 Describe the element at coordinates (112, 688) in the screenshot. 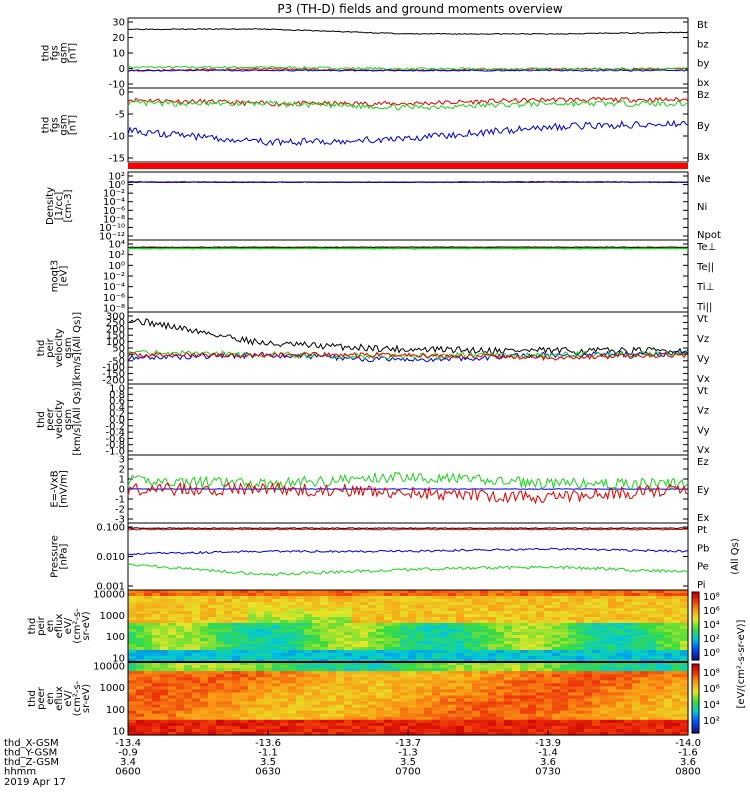

I see `y-tick-label: 1000` at that location.